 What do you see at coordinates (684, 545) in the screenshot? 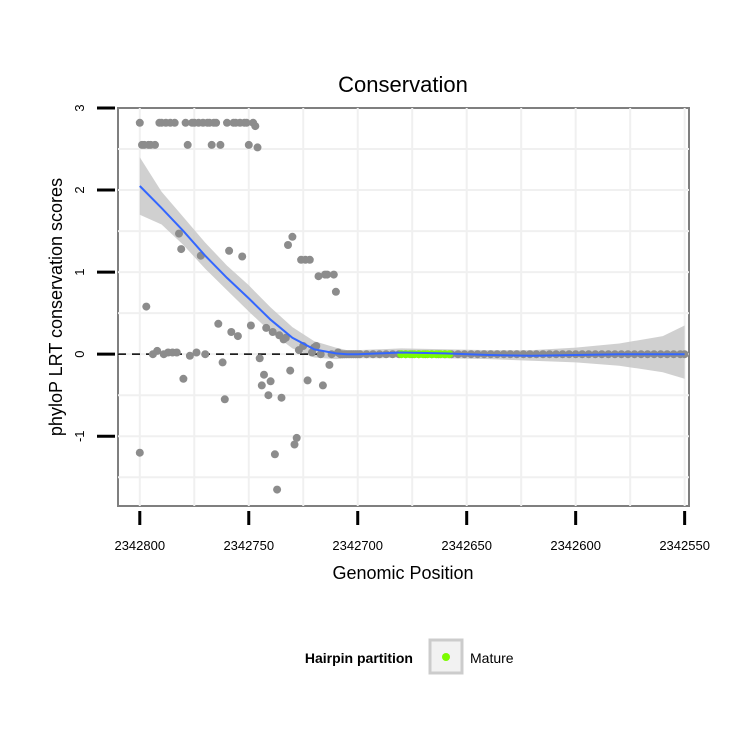
I see `x-tick-label: 2342550` at bounding box center [684, 545].